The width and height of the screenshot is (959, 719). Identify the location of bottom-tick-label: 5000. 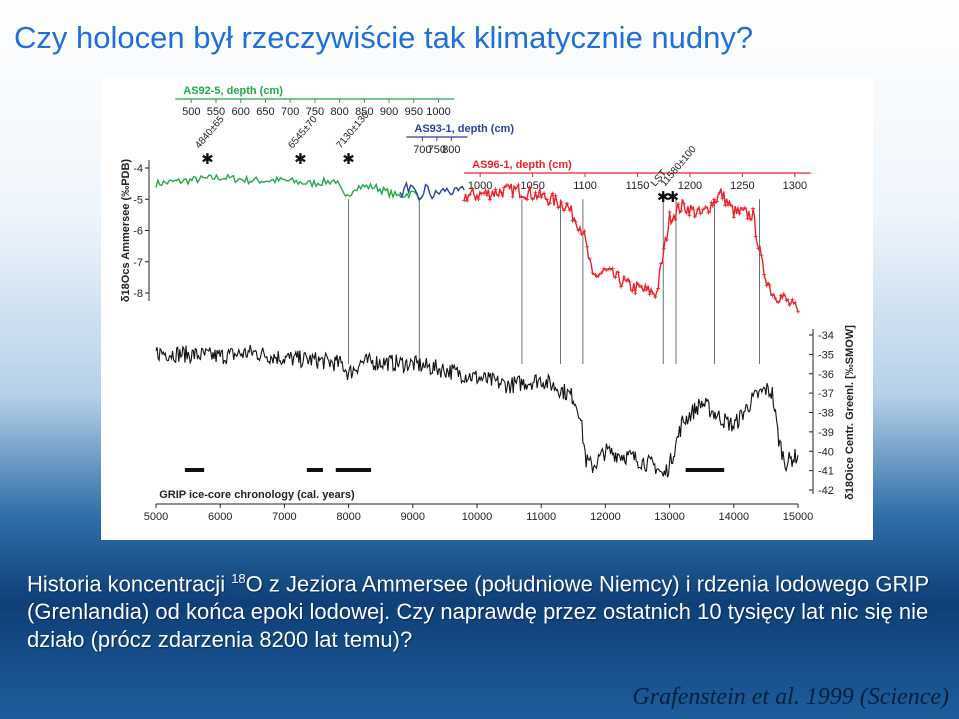
(156, 517).